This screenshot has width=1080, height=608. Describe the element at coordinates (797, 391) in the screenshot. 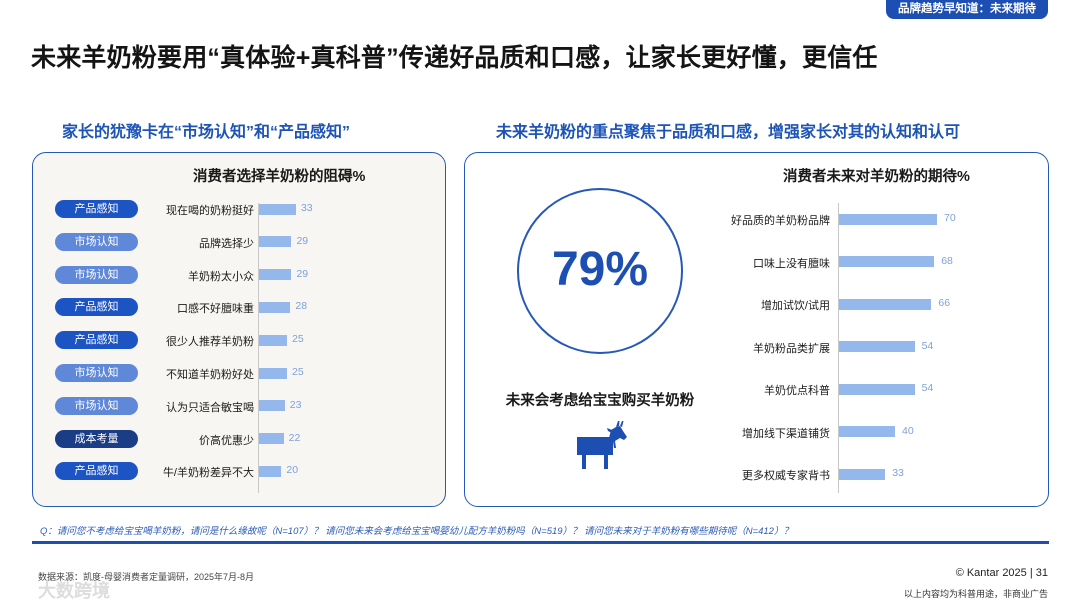

I see `bar-label: 羊奶优点科普` at that location.